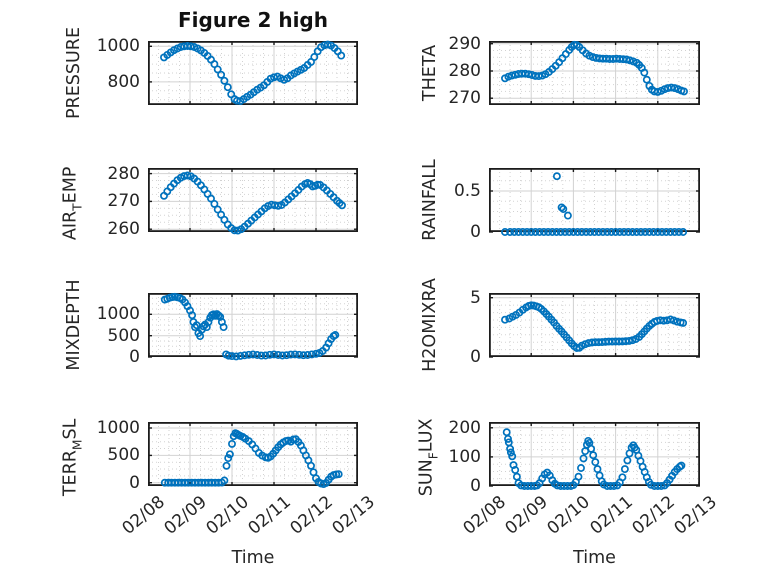 The width and height of the screenshot is (778, 583). What do you see at coordinates (251, 459) in the screenshot?
I see `data-points-terrmsl` at bounding box center [251, 459].